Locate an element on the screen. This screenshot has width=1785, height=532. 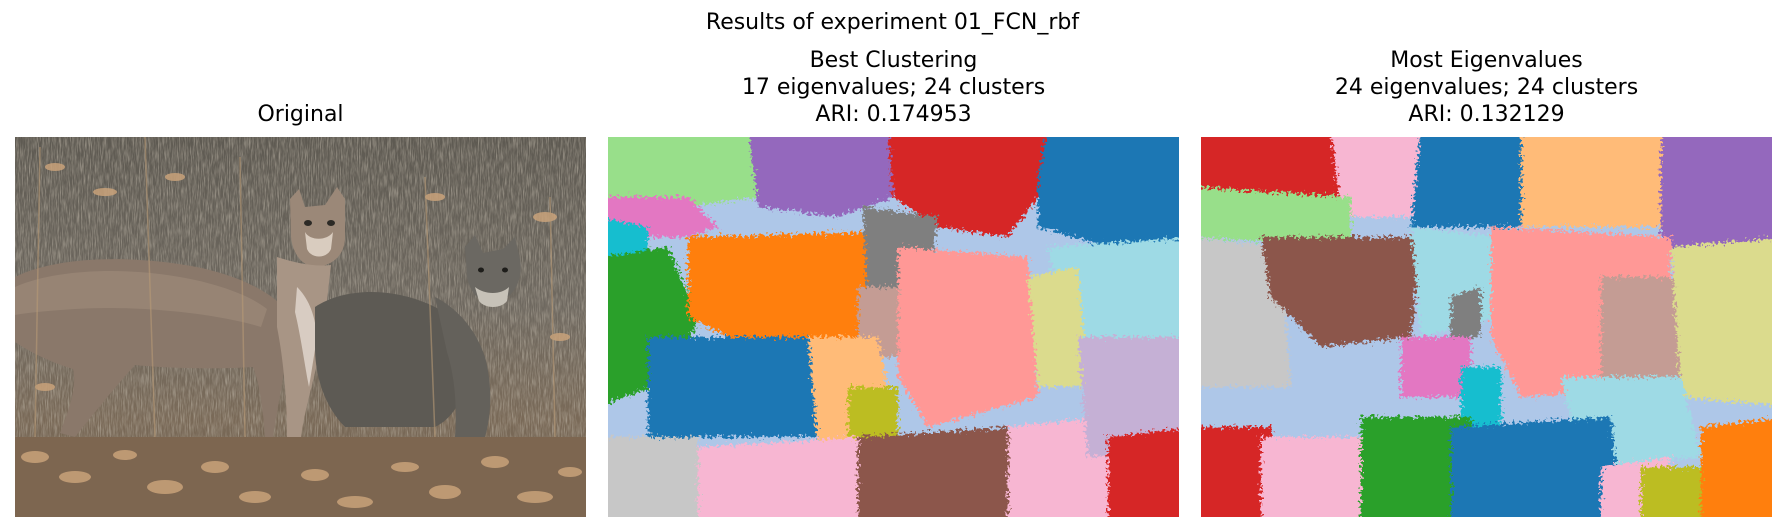
panel-title-line: 17 eigenvalues; 24 clusters is located at coordinates (893, 87).